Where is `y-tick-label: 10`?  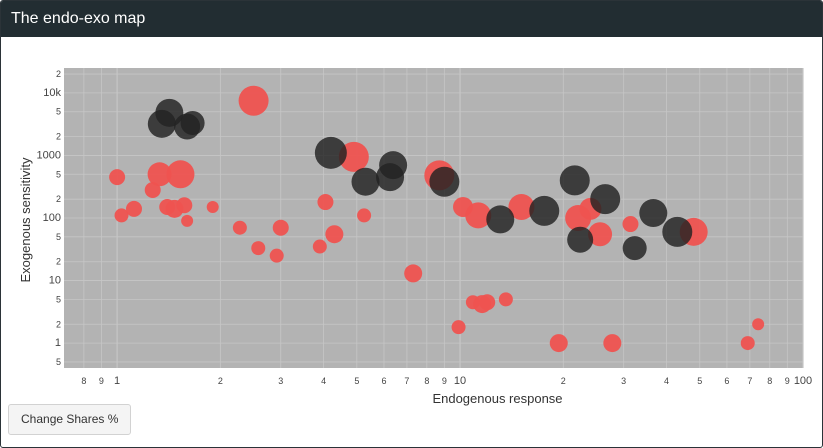
y-tick-label: 10 is located at coordinates (55, 281).